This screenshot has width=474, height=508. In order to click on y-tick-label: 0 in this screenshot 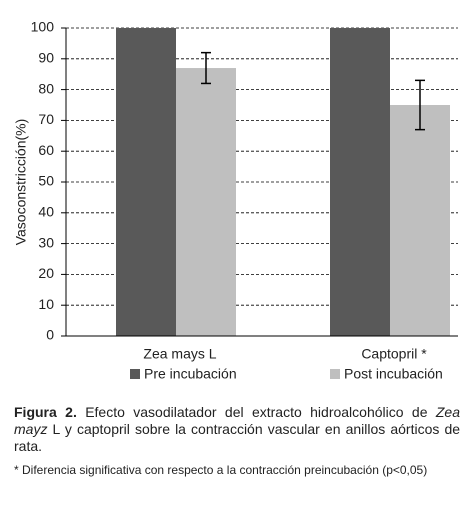, I will do `click(50, 335)`.